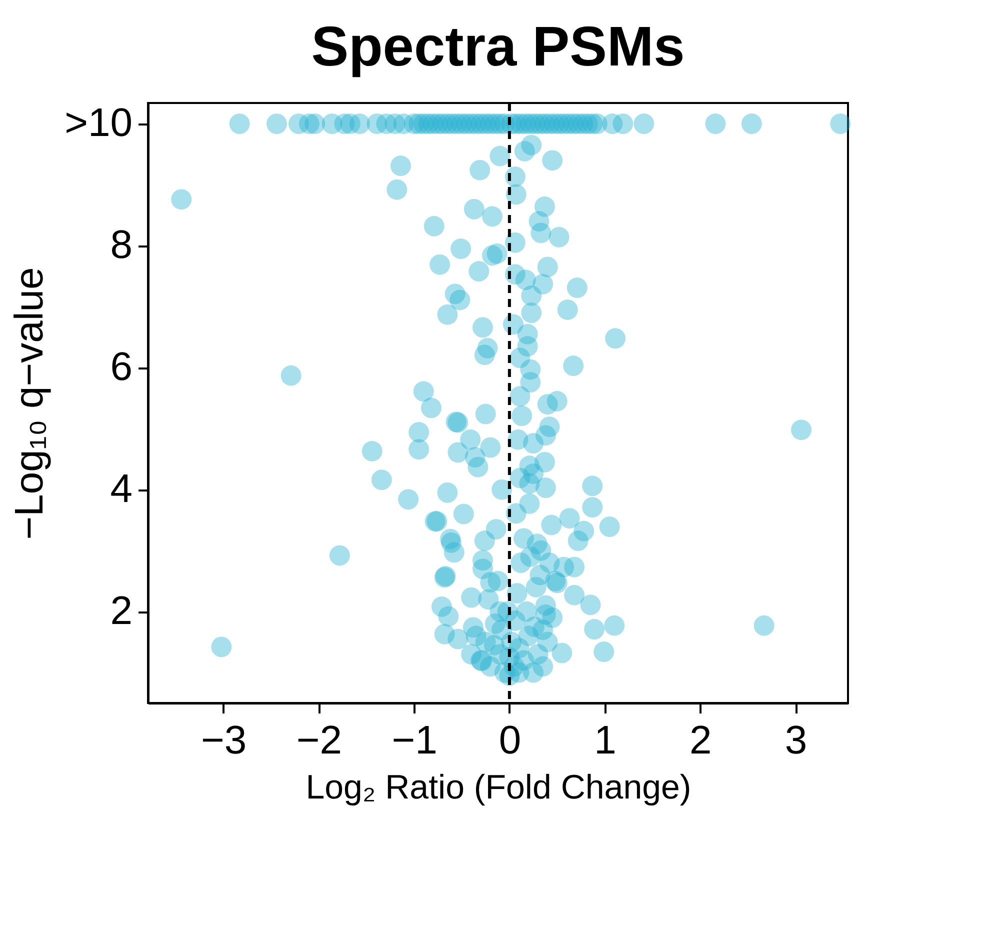 The image size is (988, 948). I want to click on y-tick-label: 4, so click(121, 489).